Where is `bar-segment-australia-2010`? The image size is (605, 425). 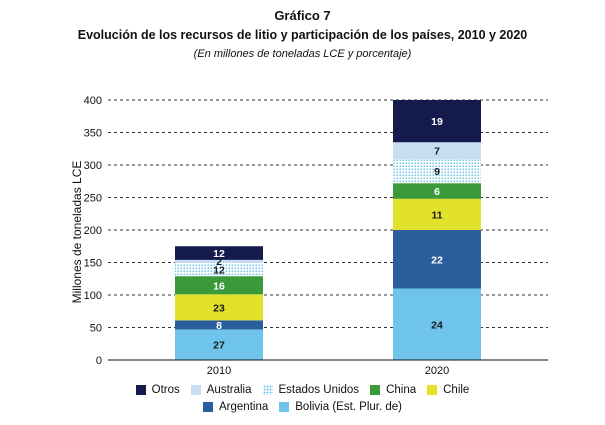
bar-segment-australia-2010 is located at coordinates (219, 261).